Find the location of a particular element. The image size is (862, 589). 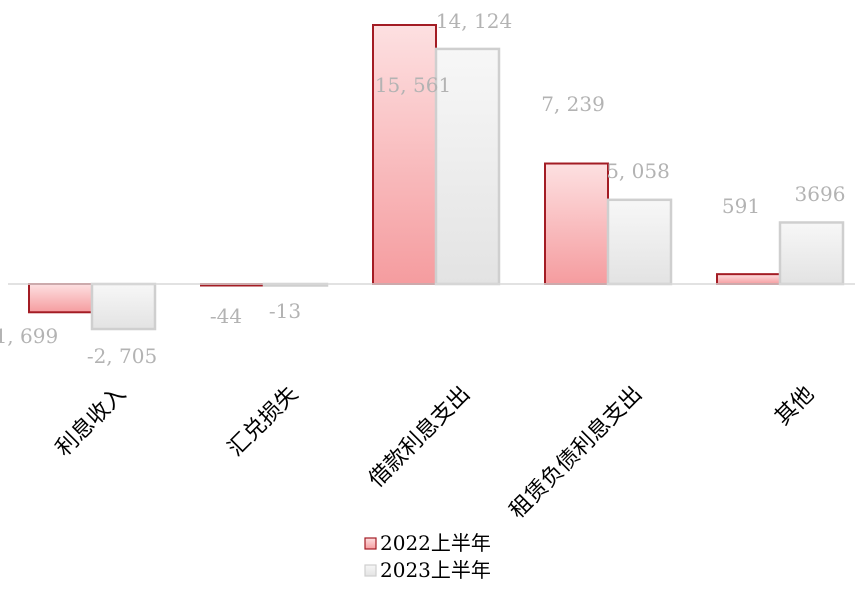

legend-swatch-2023 is located at coordinates (370, 570).